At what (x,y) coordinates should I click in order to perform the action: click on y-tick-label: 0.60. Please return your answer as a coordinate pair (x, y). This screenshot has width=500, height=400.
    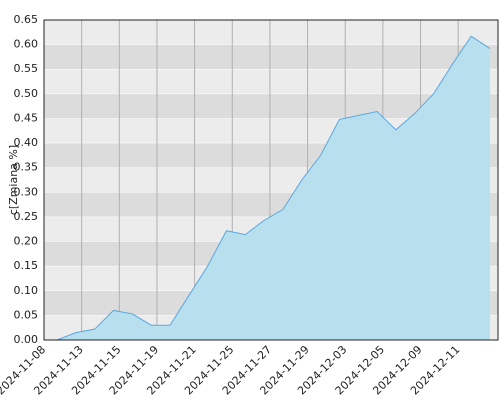
    Looking at the image, I should click on (26, 44).